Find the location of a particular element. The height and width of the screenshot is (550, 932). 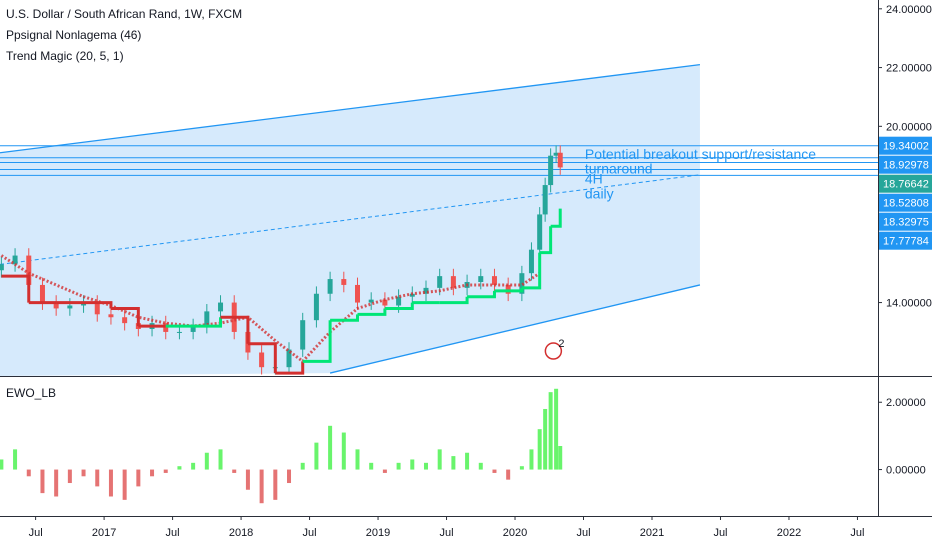

price-tick-label: 22.00000 is located at coordinates (909, 69).